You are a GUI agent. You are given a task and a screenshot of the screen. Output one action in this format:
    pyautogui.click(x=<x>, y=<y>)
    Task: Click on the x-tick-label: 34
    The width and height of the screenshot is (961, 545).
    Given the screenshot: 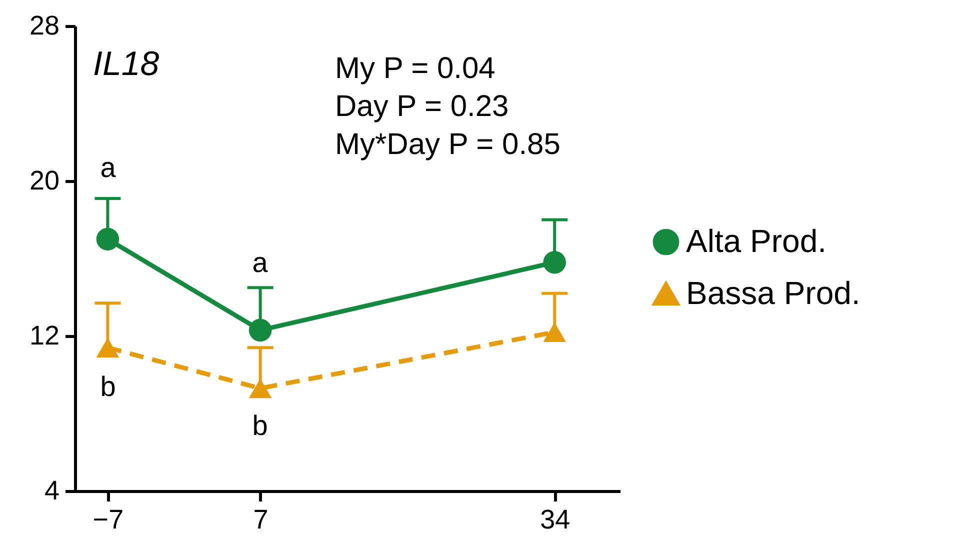 What is the action you would take?
    pyautogui.click(x=555, y=519)
    